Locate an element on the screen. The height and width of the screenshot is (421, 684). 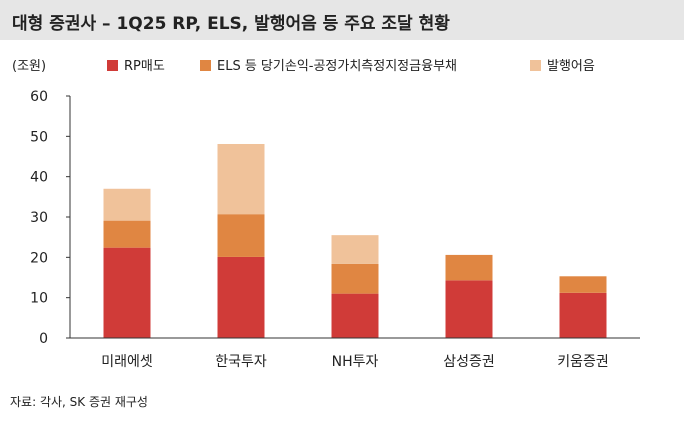
legend-label: 발행어음 is located at coordinates (571, 66).